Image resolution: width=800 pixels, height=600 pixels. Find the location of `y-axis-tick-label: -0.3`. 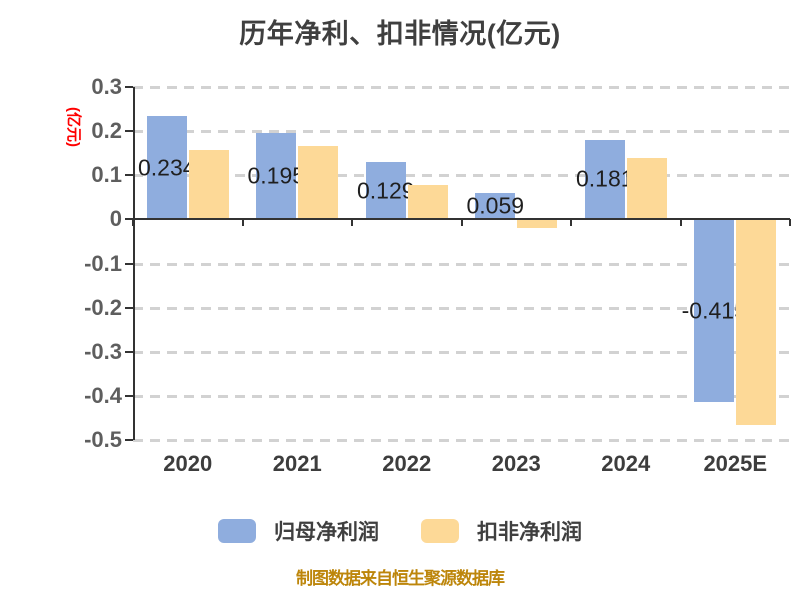

y-axis-tick-label: -0.3 is located at coordinates (103, 351).